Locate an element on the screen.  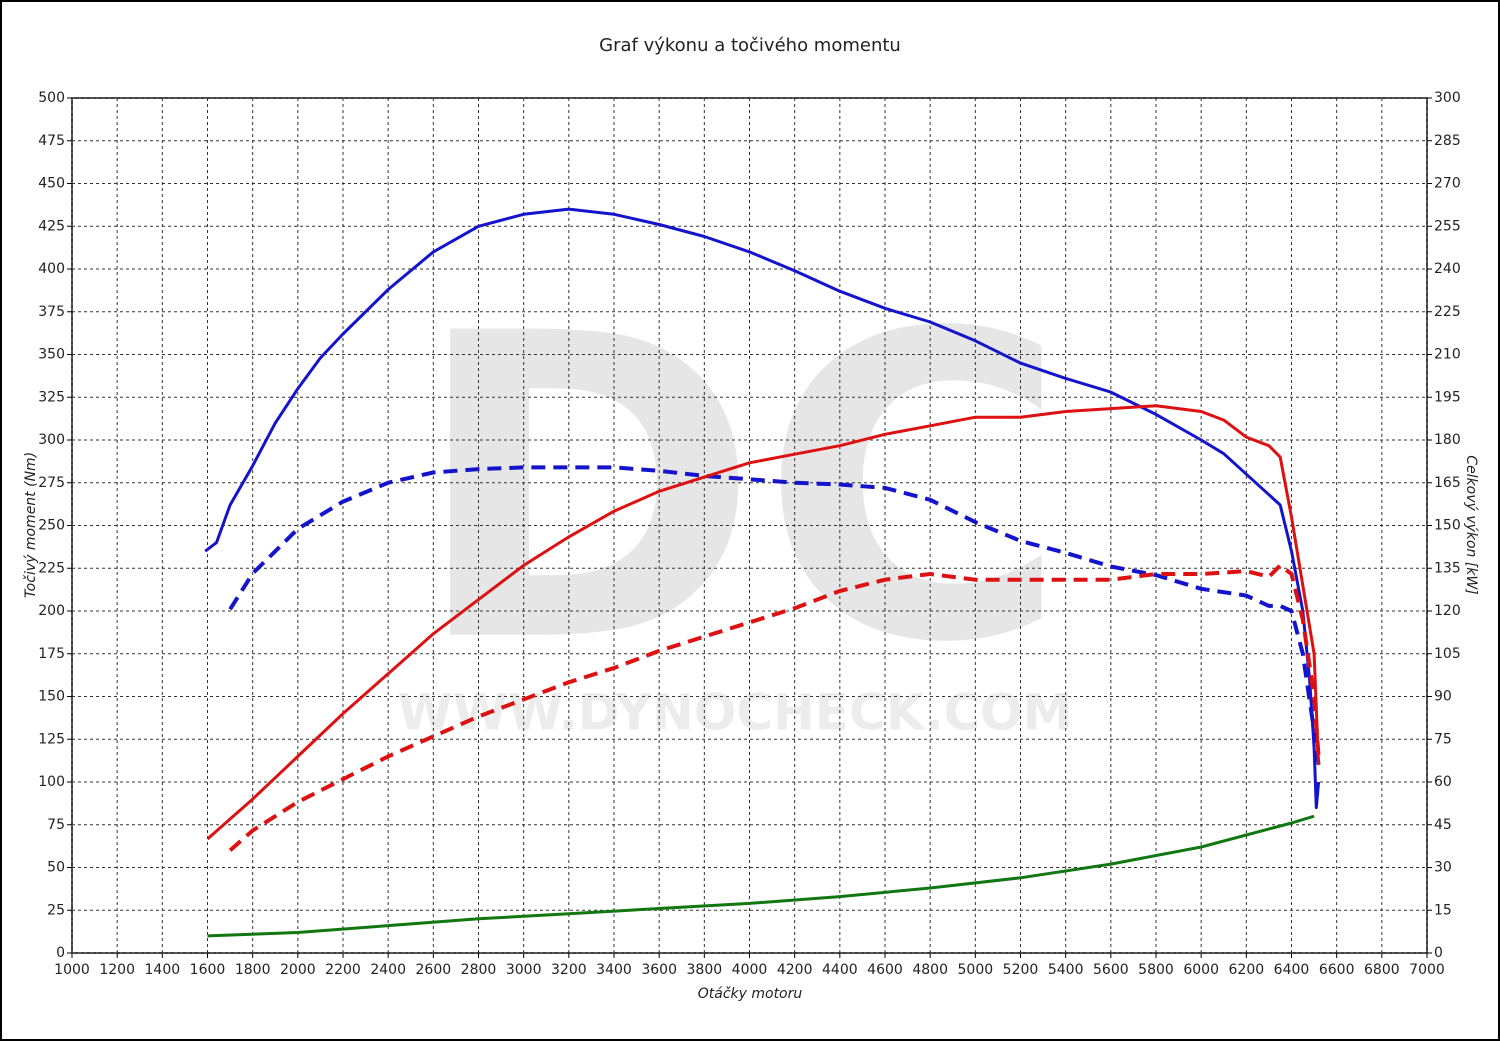
y-tick-label: 25 is located at coordinates (56, 910).